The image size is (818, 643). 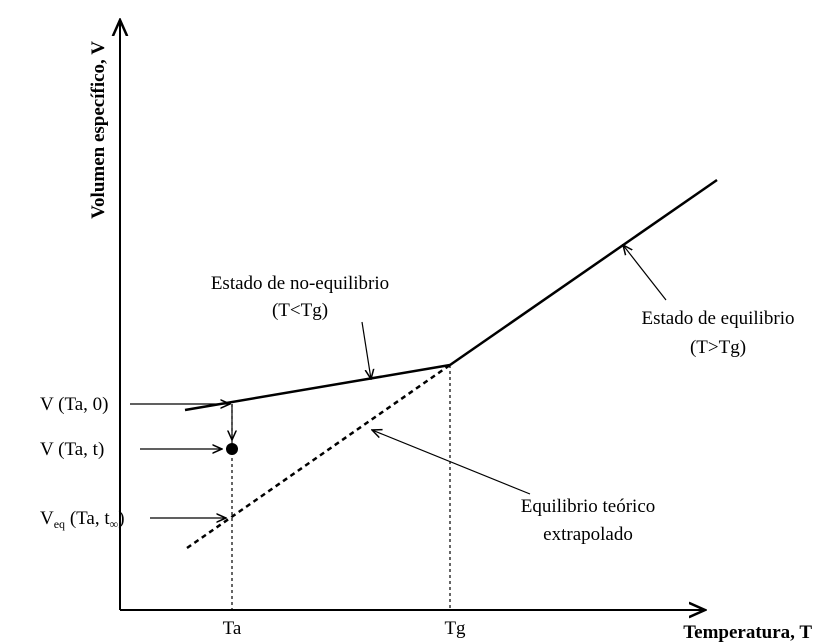 What do you see at coordinates (300, 283) in the screenshot?
I see `annotation: Estado de no-equilibrio` at bounding box center [300, 283].